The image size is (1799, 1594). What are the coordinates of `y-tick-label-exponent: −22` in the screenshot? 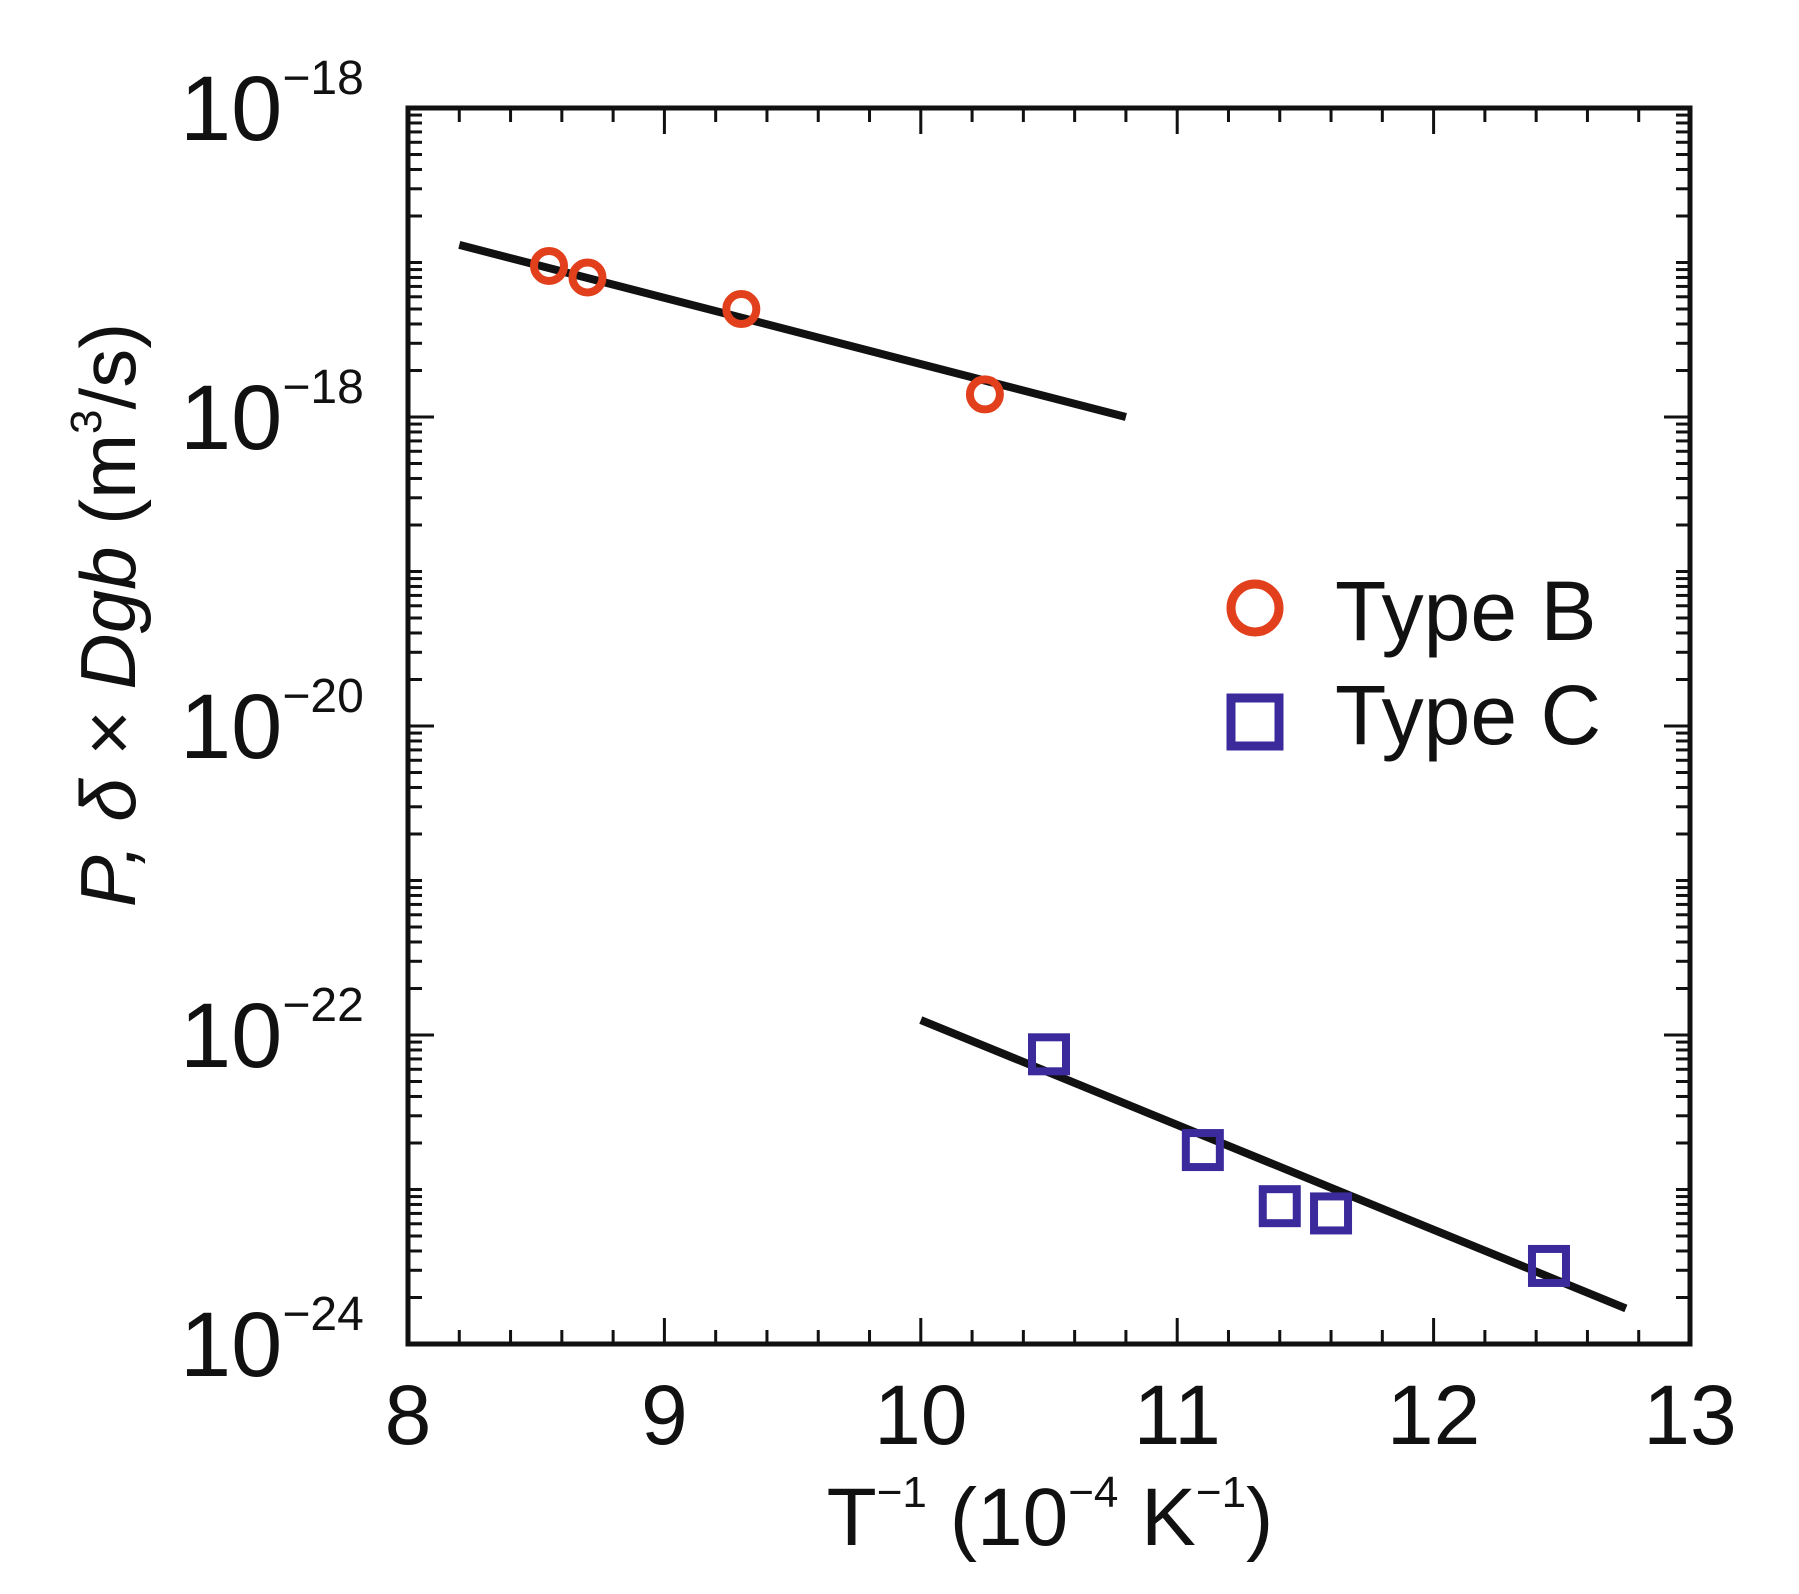 It's located at (322, 1005).